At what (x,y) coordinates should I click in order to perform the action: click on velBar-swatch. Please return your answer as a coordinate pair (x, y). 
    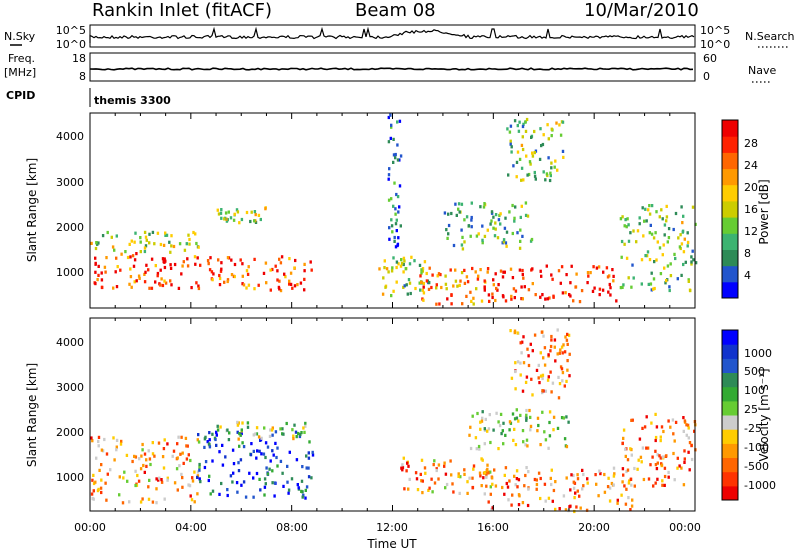
    Looking at the image, I should click on (730, 408).